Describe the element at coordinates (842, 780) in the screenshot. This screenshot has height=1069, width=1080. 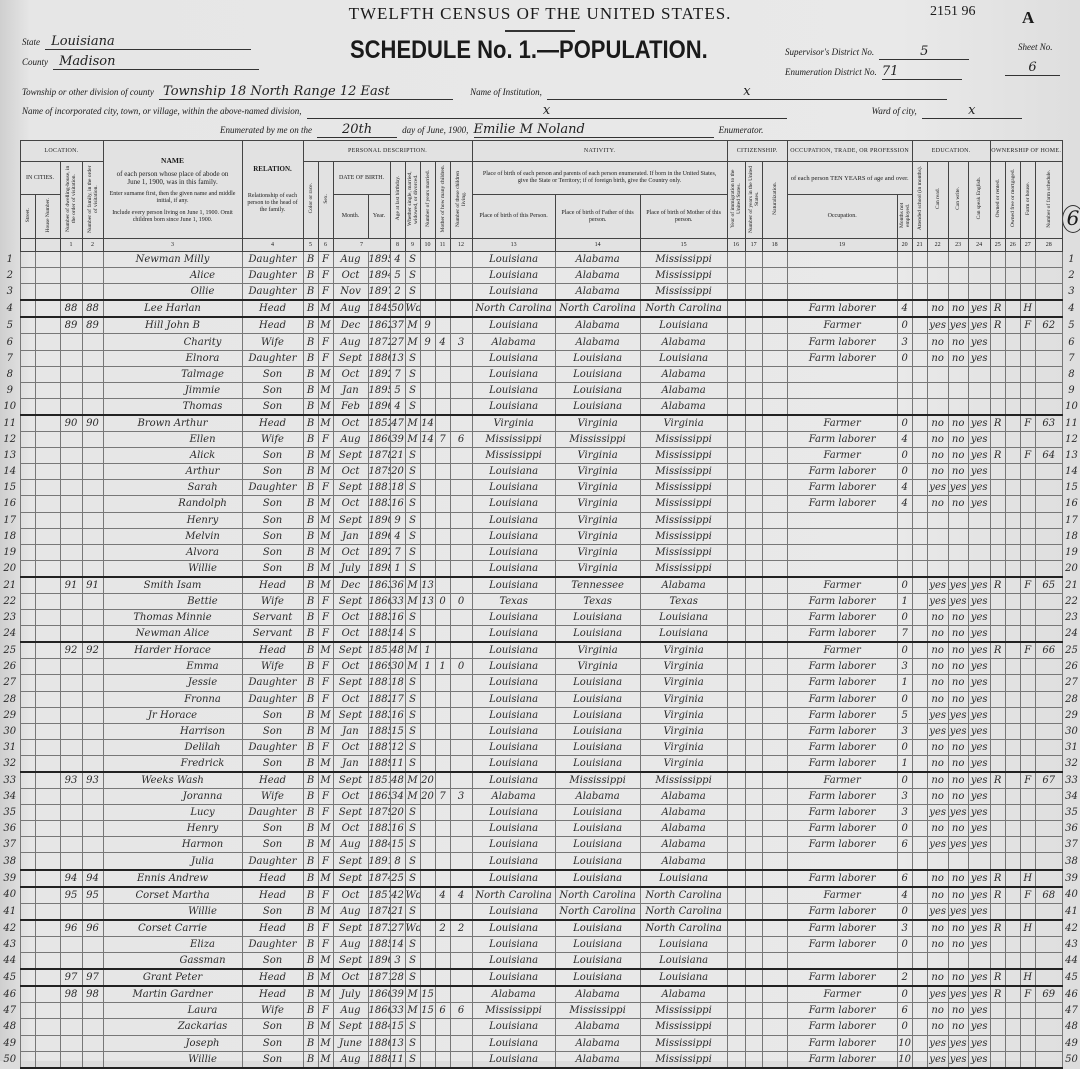
I see `occupation-cell: Farmer` at that location.